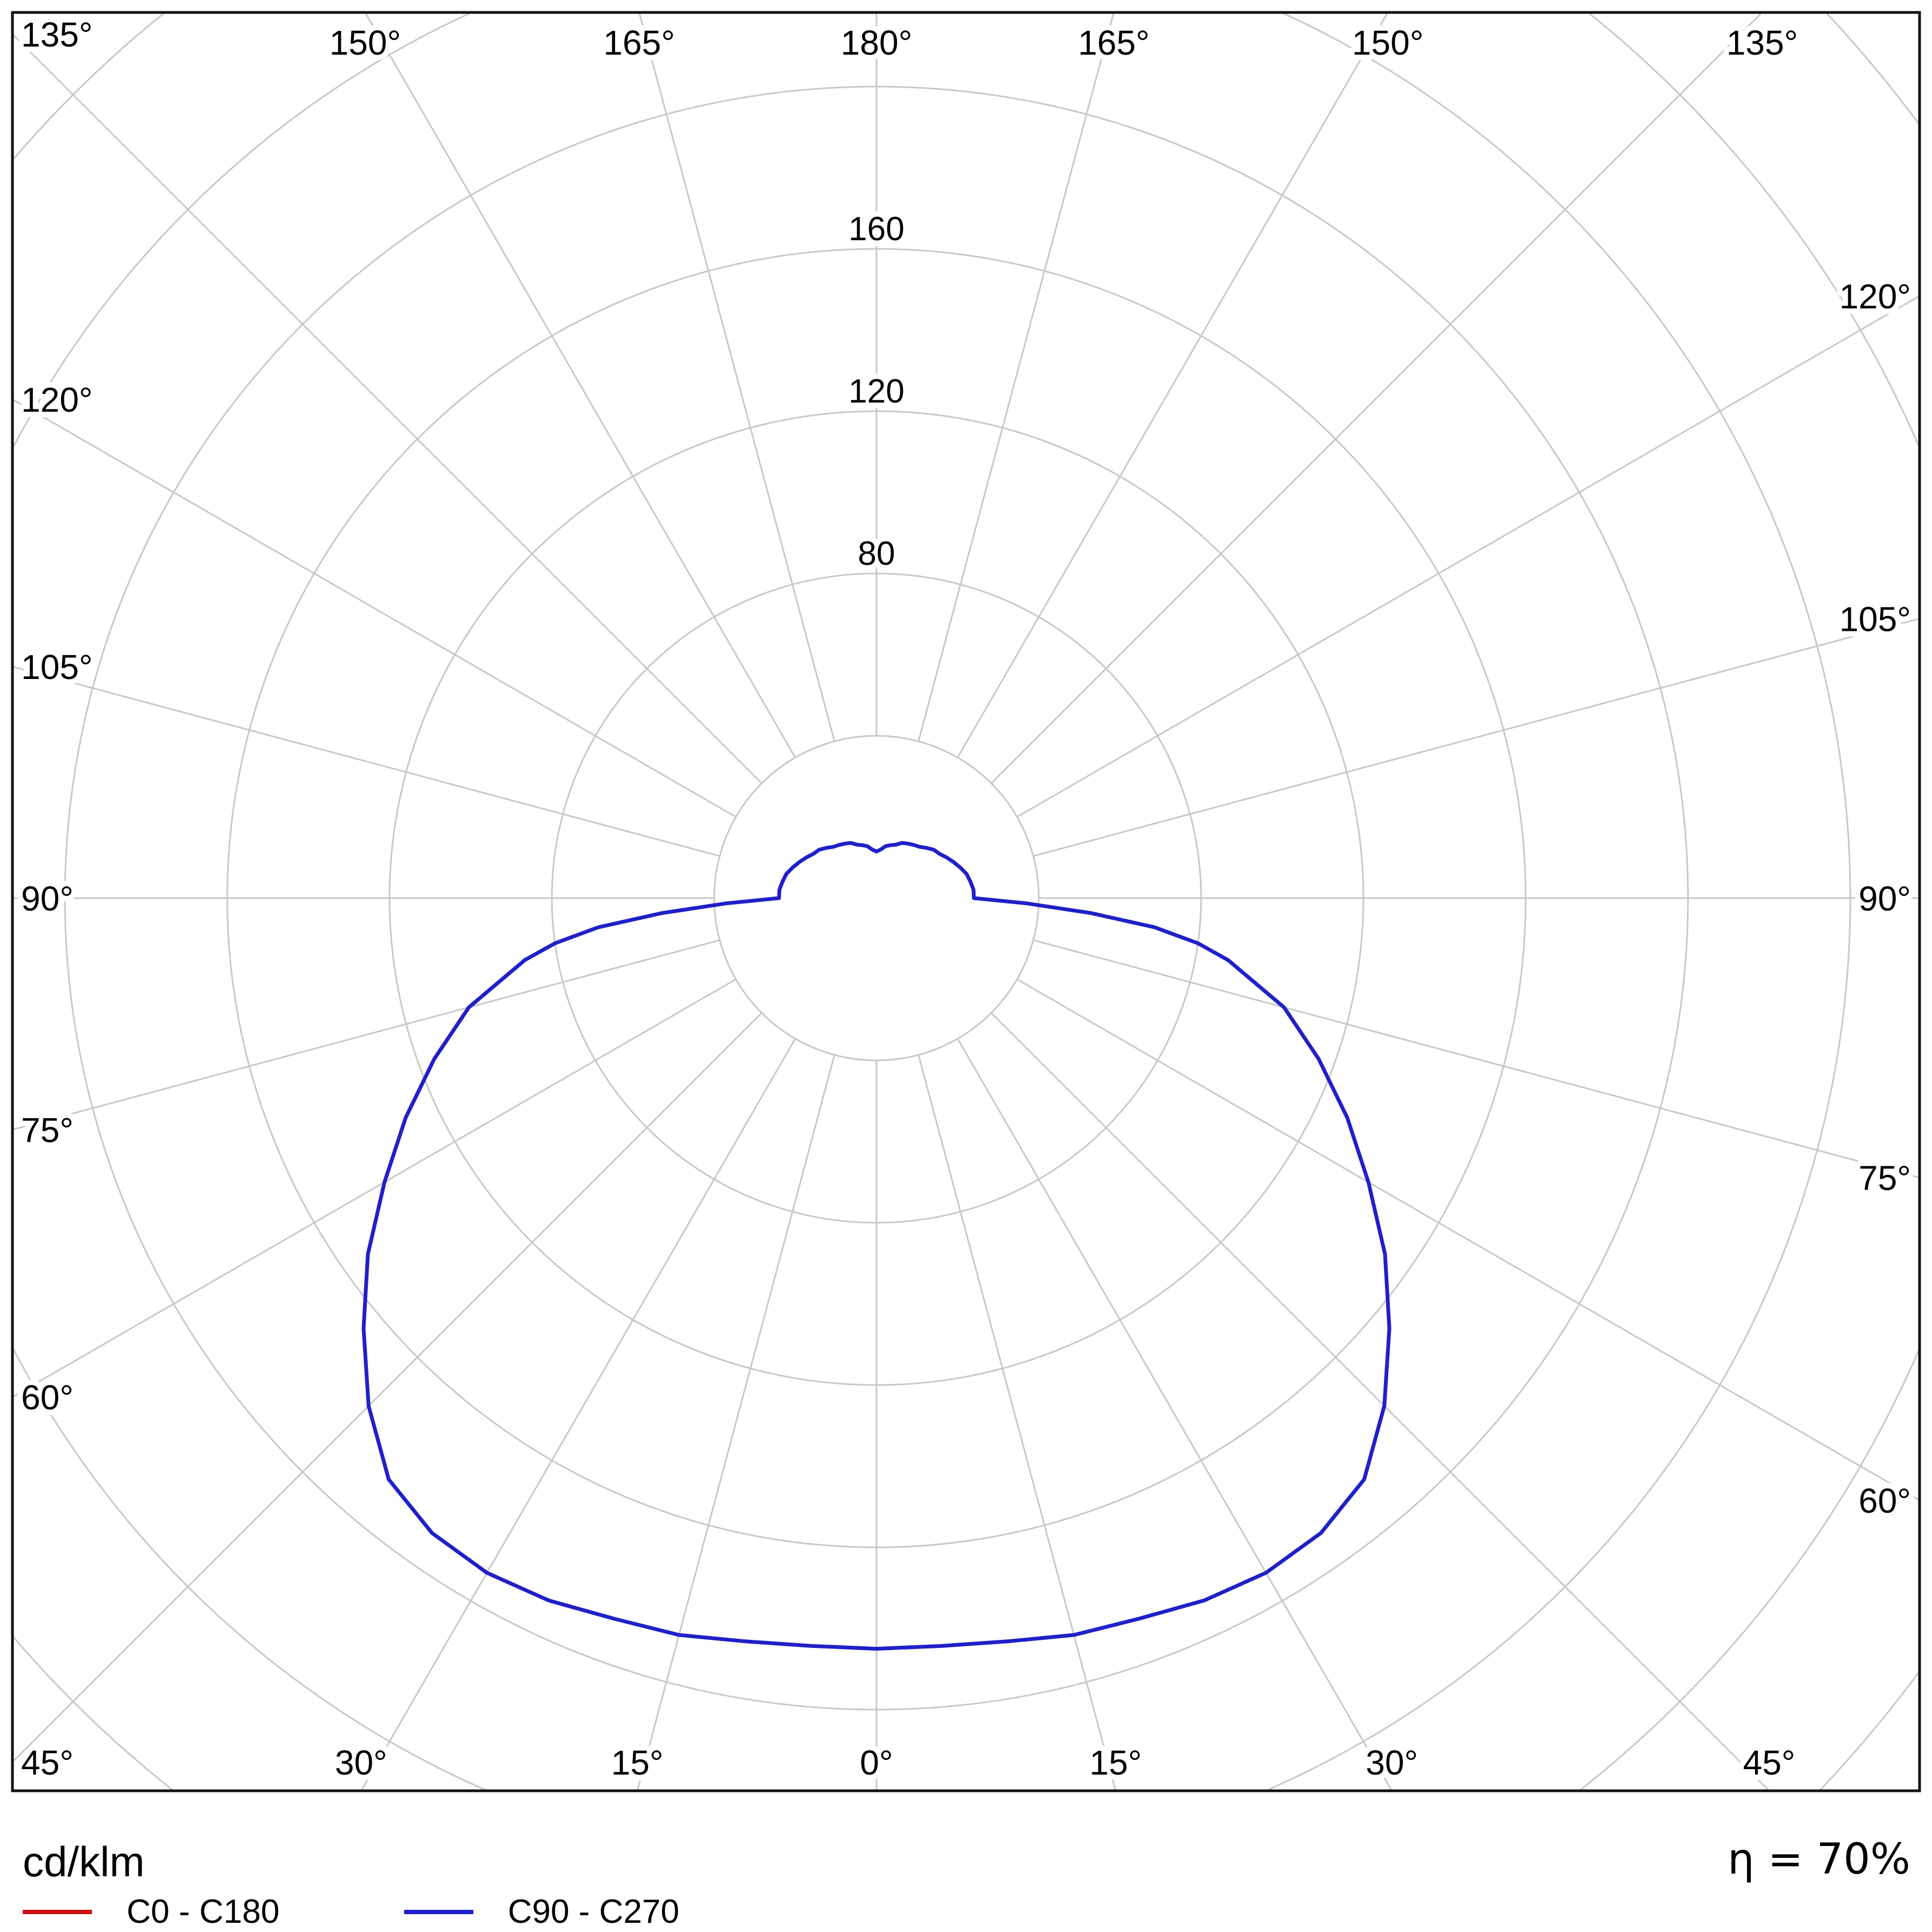 The image size is (1932, 1932). What do you see at coordinates (47, 1762) in the screenshot?
I see `angle-label-45-left: 45°` at bounding box center [47, 1762].